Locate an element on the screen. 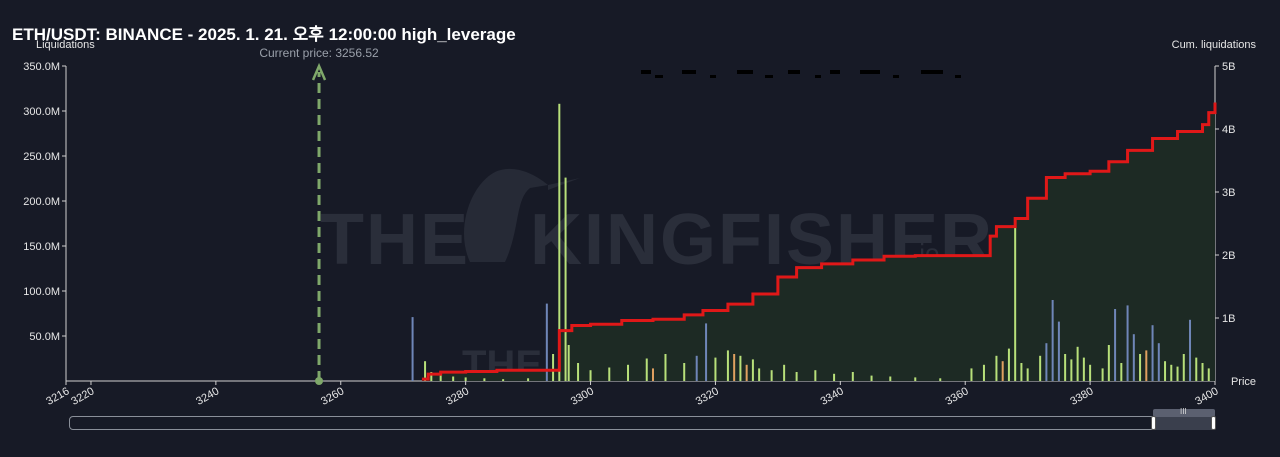  grip-icon: III is located at coordinates (1183, 411).